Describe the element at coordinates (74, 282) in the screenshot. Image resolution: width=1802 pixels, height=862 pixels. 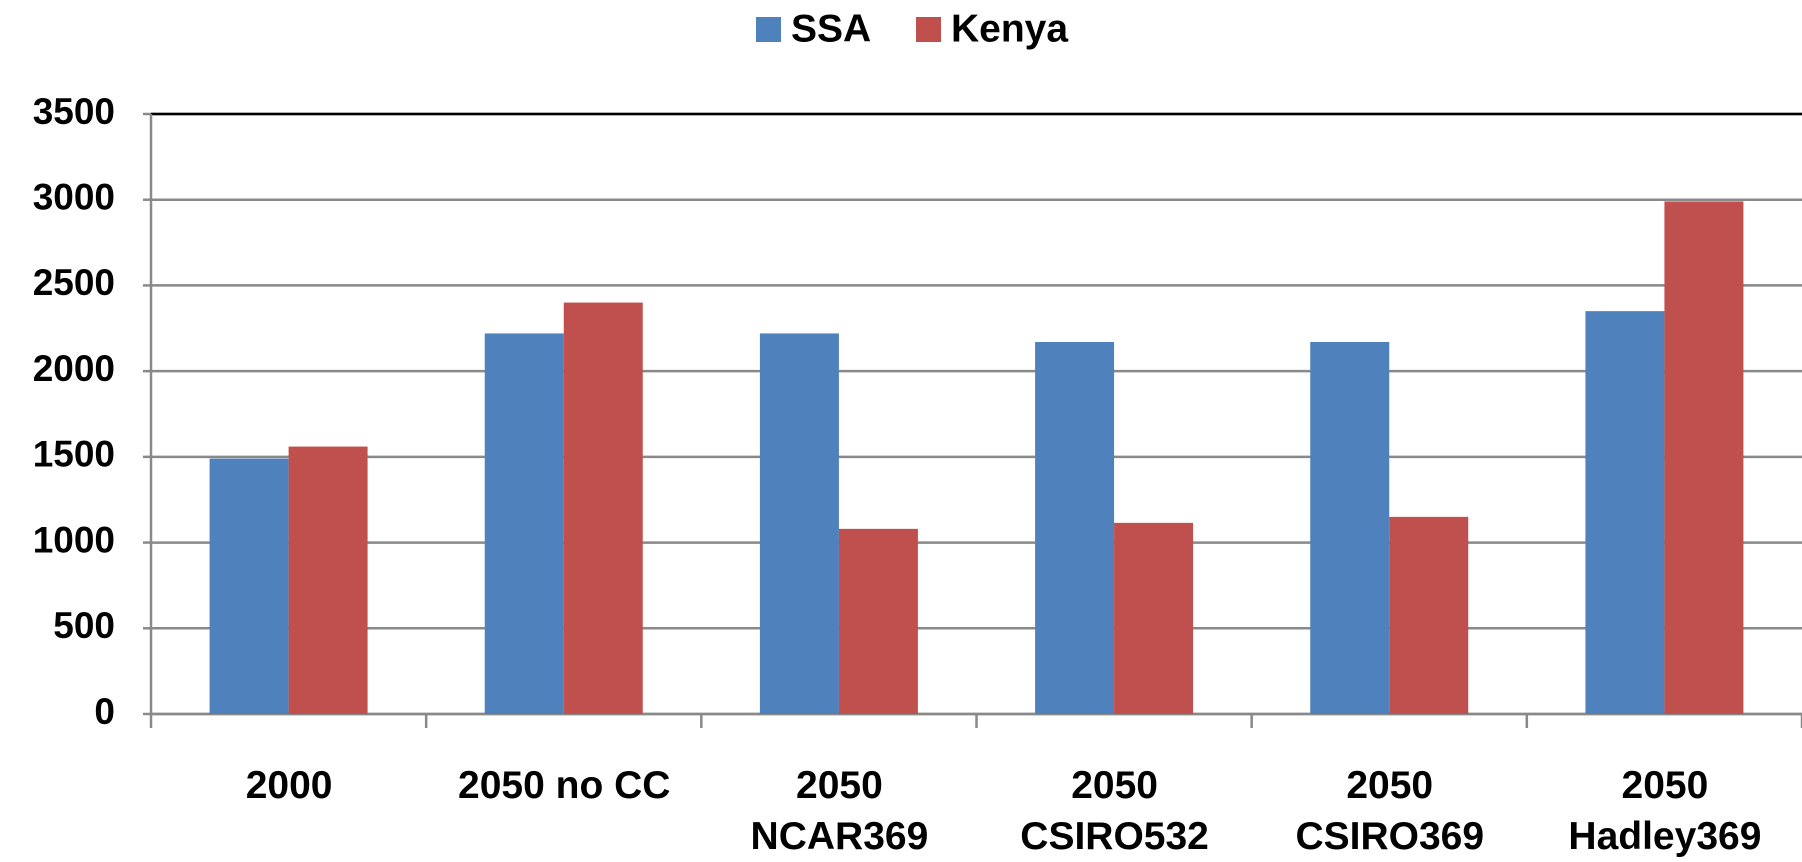
I see `y-tick-label: 2500` at that location.